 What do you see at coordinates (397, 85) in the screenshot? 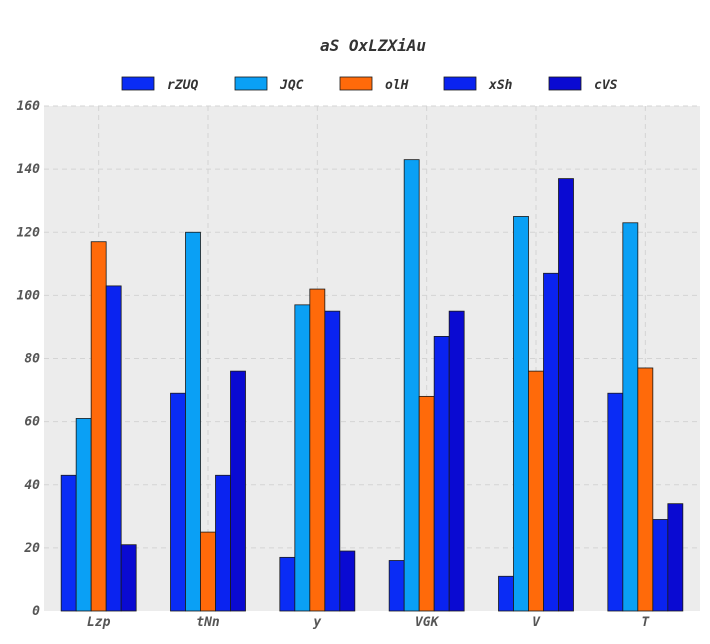
I see `legend-label: olH` at bounding box center [397, 85].